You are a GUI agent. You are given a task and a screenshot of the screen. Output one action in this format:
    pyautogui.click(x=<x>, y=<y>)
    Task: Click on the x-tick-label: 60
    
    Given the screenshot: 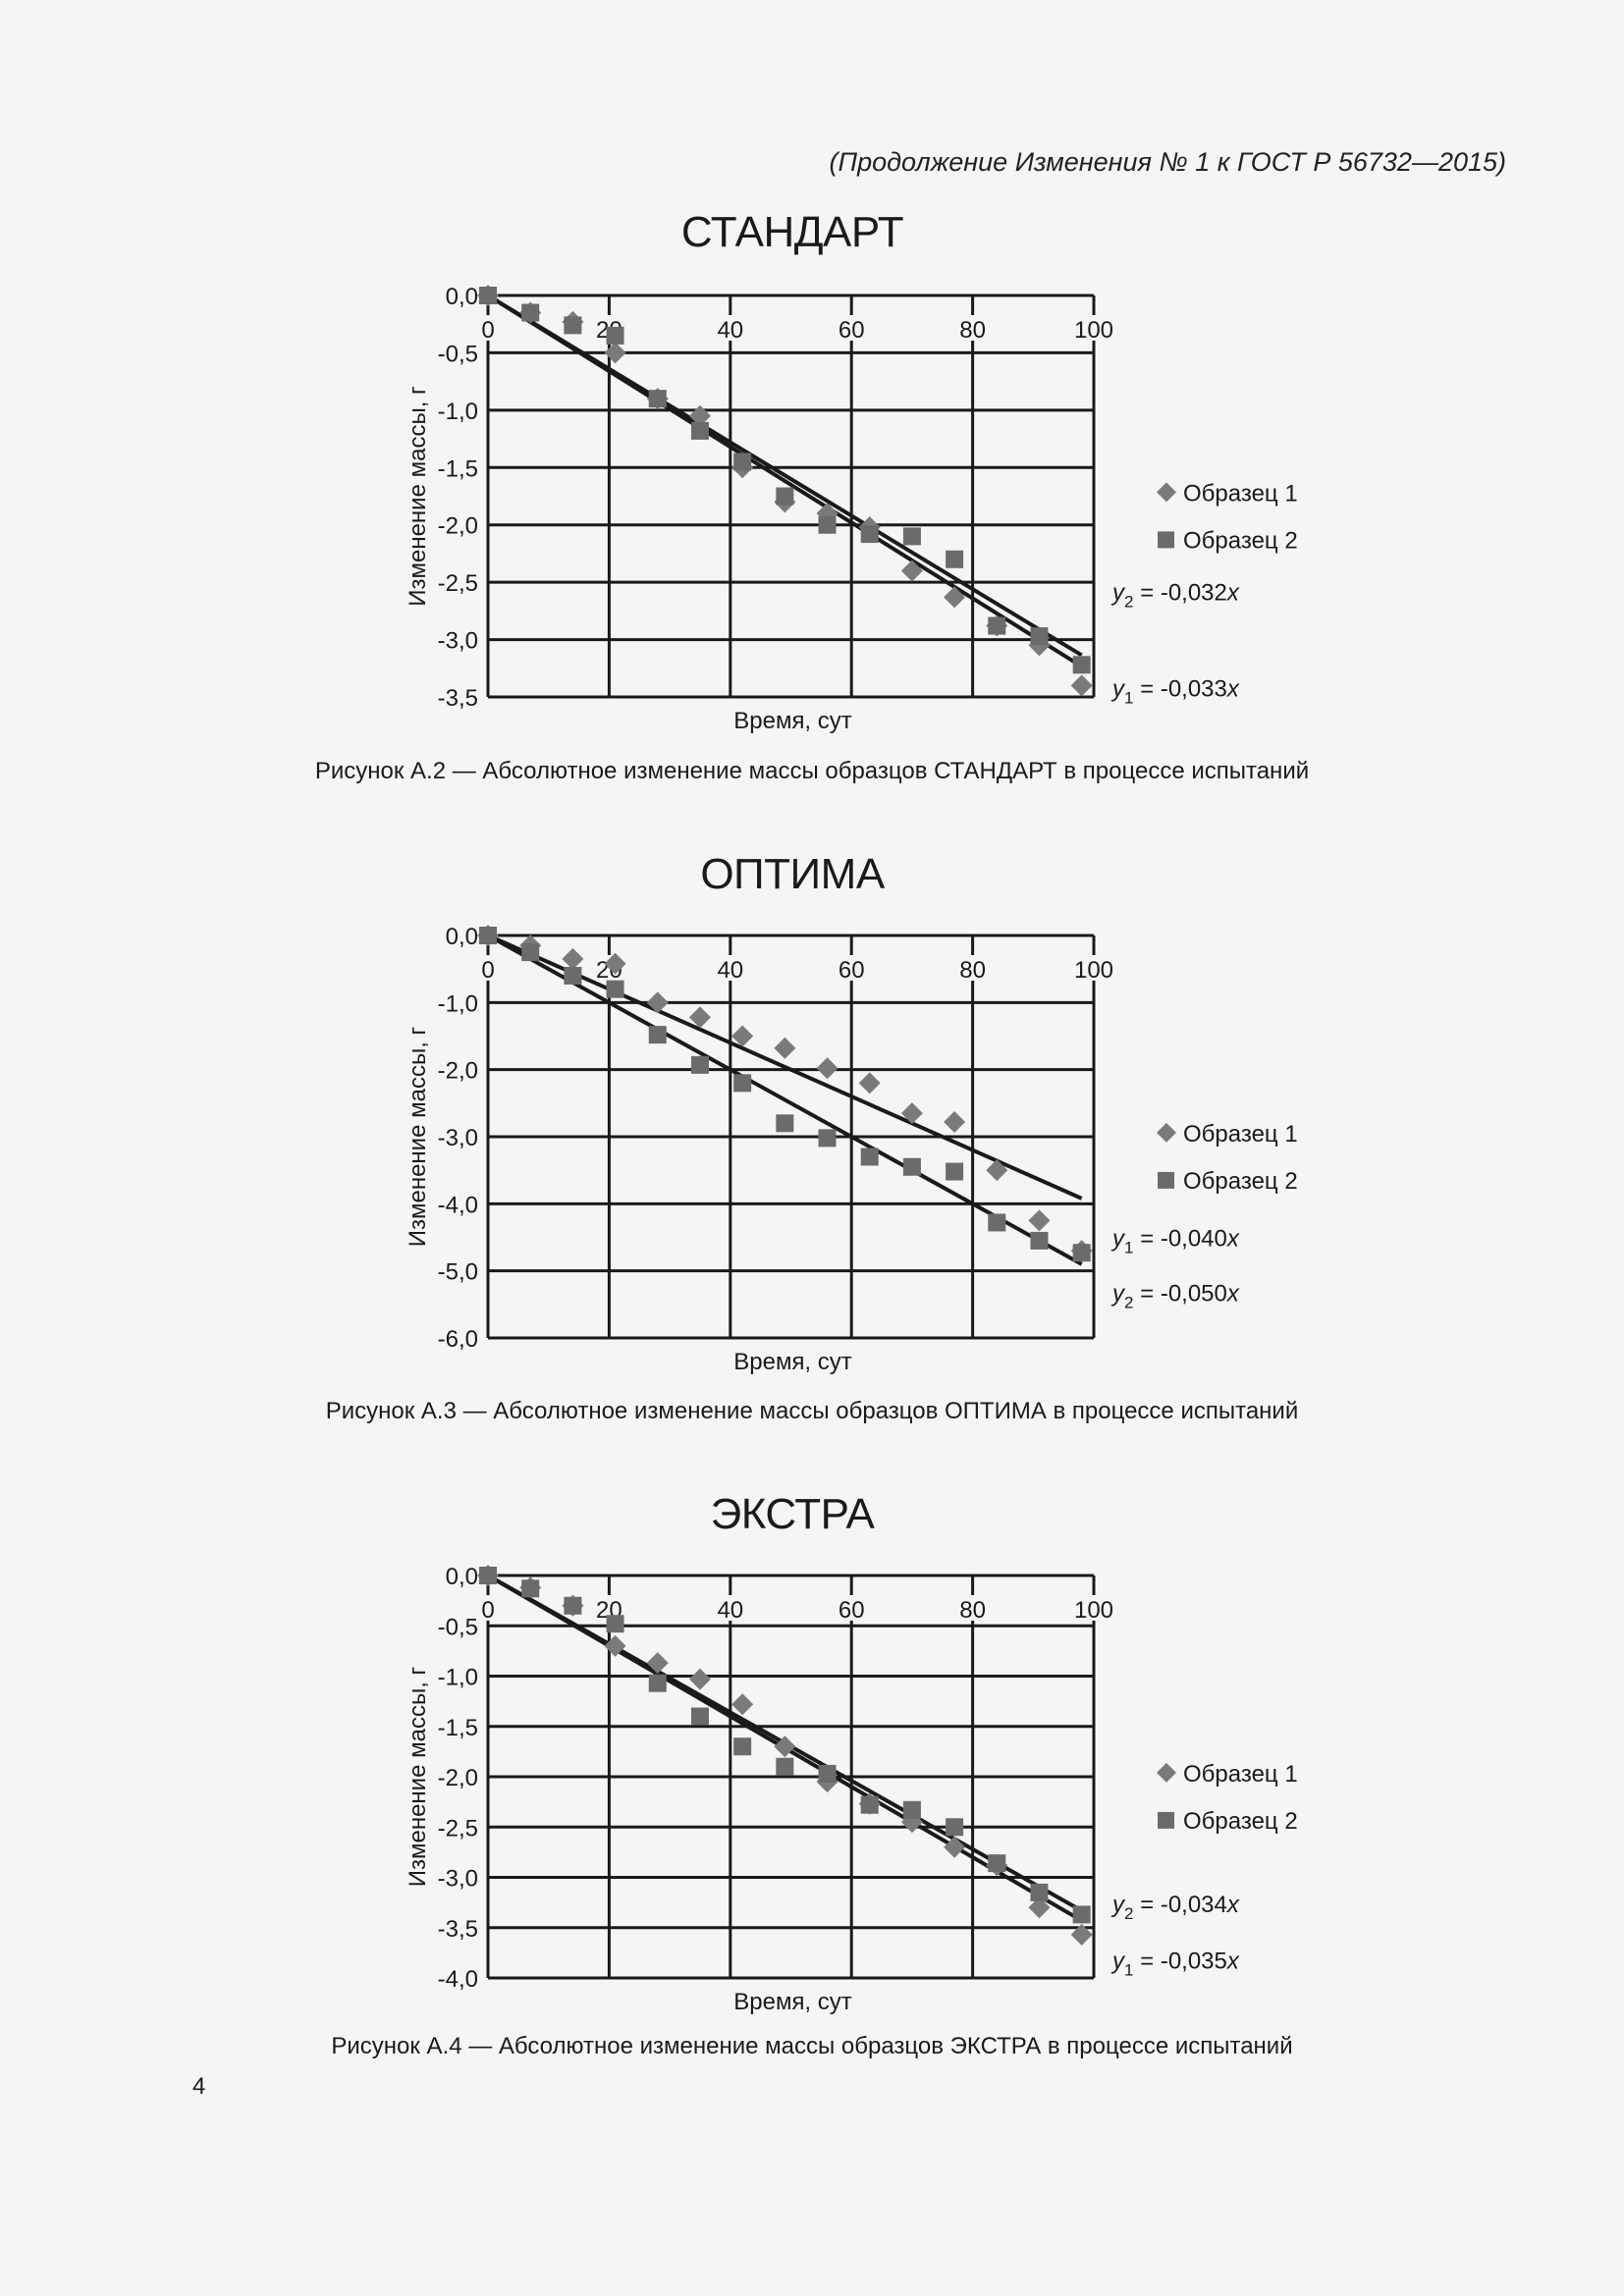 What is the action you would take?
    pyautogui.click(x=852, y=330)
    